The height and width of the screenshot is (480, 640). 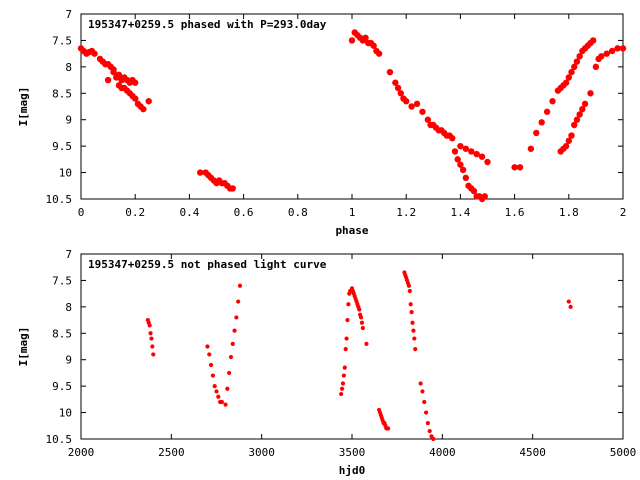 I want to click on y-tick-label: 10, so click(x=65, y=173).